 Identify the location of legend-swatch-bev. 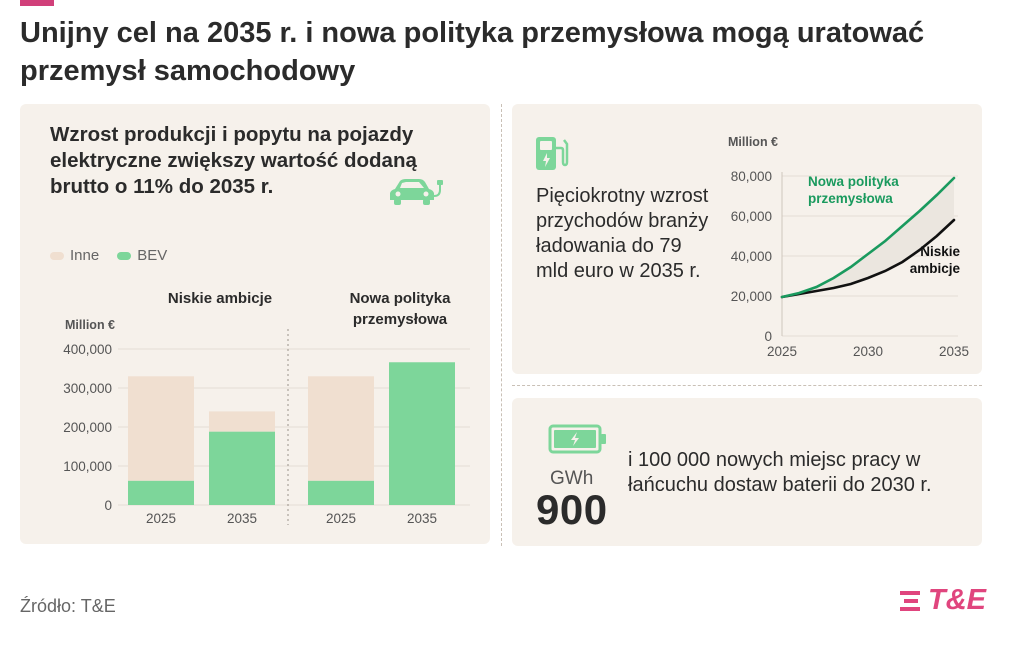
(124, 255).